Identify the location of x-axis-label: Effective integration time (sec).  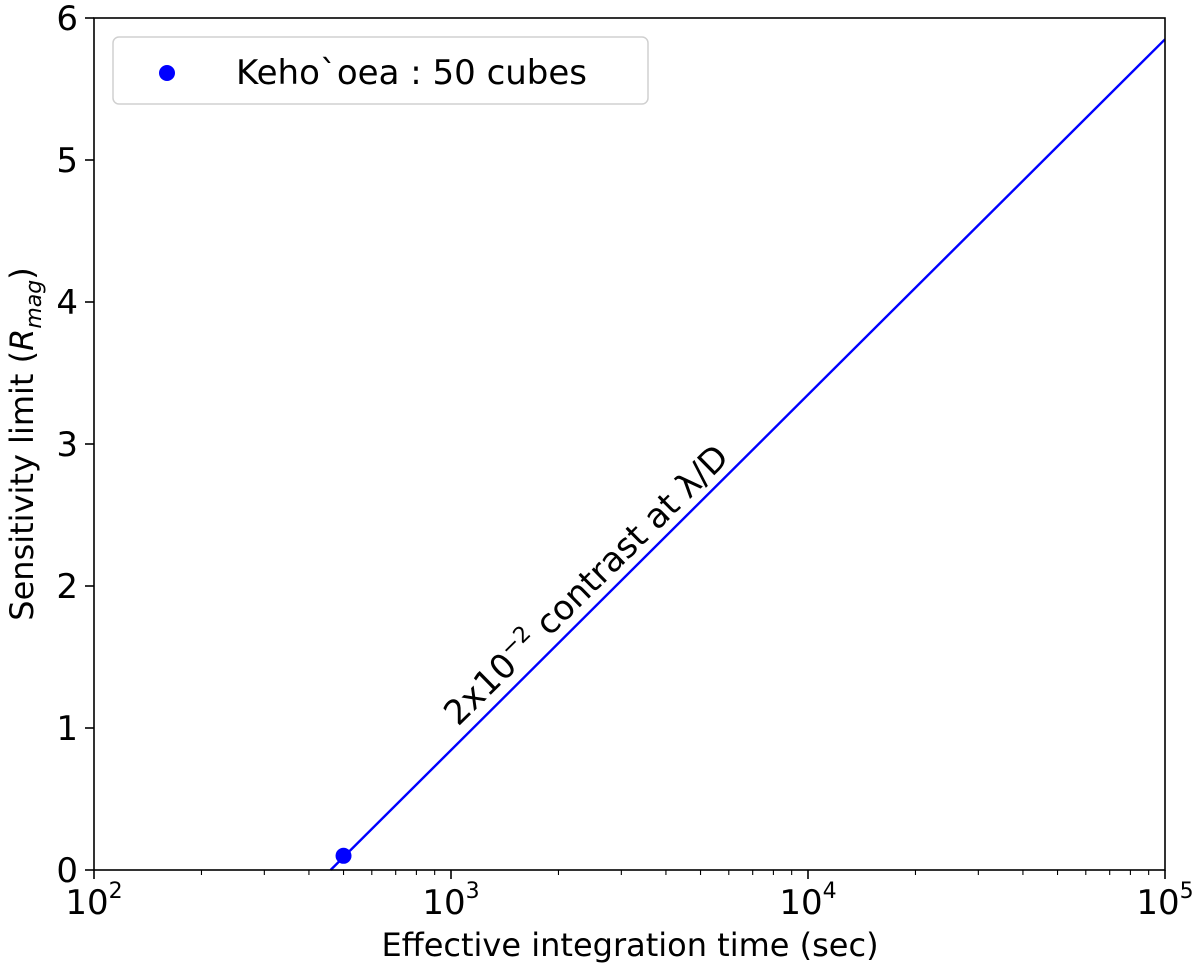
(629, 945).